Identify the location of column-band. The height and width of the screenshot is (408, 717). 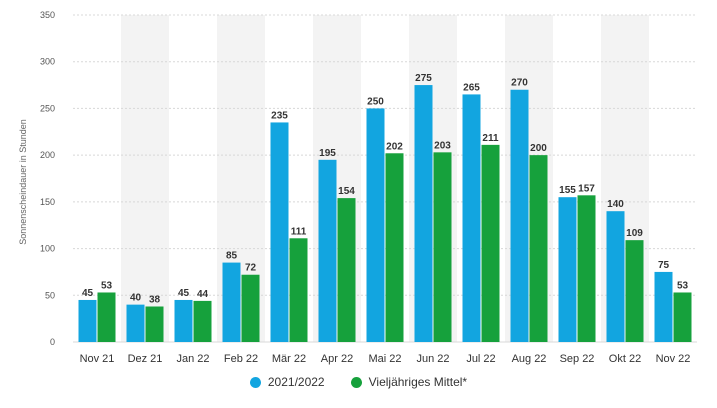
(145, 178).